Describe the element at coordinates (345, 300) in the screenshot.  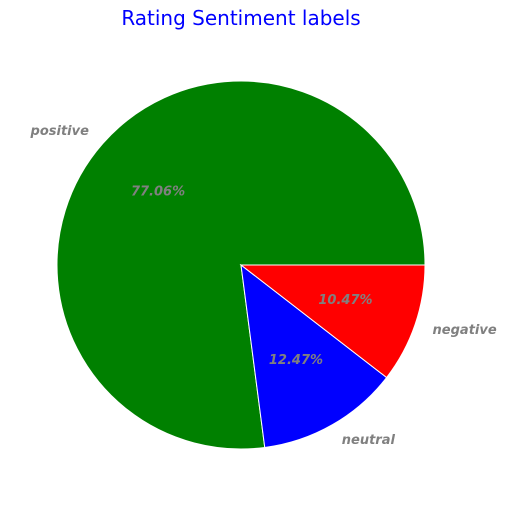
I see `slice-percent-negative: 10.47%` at that location.